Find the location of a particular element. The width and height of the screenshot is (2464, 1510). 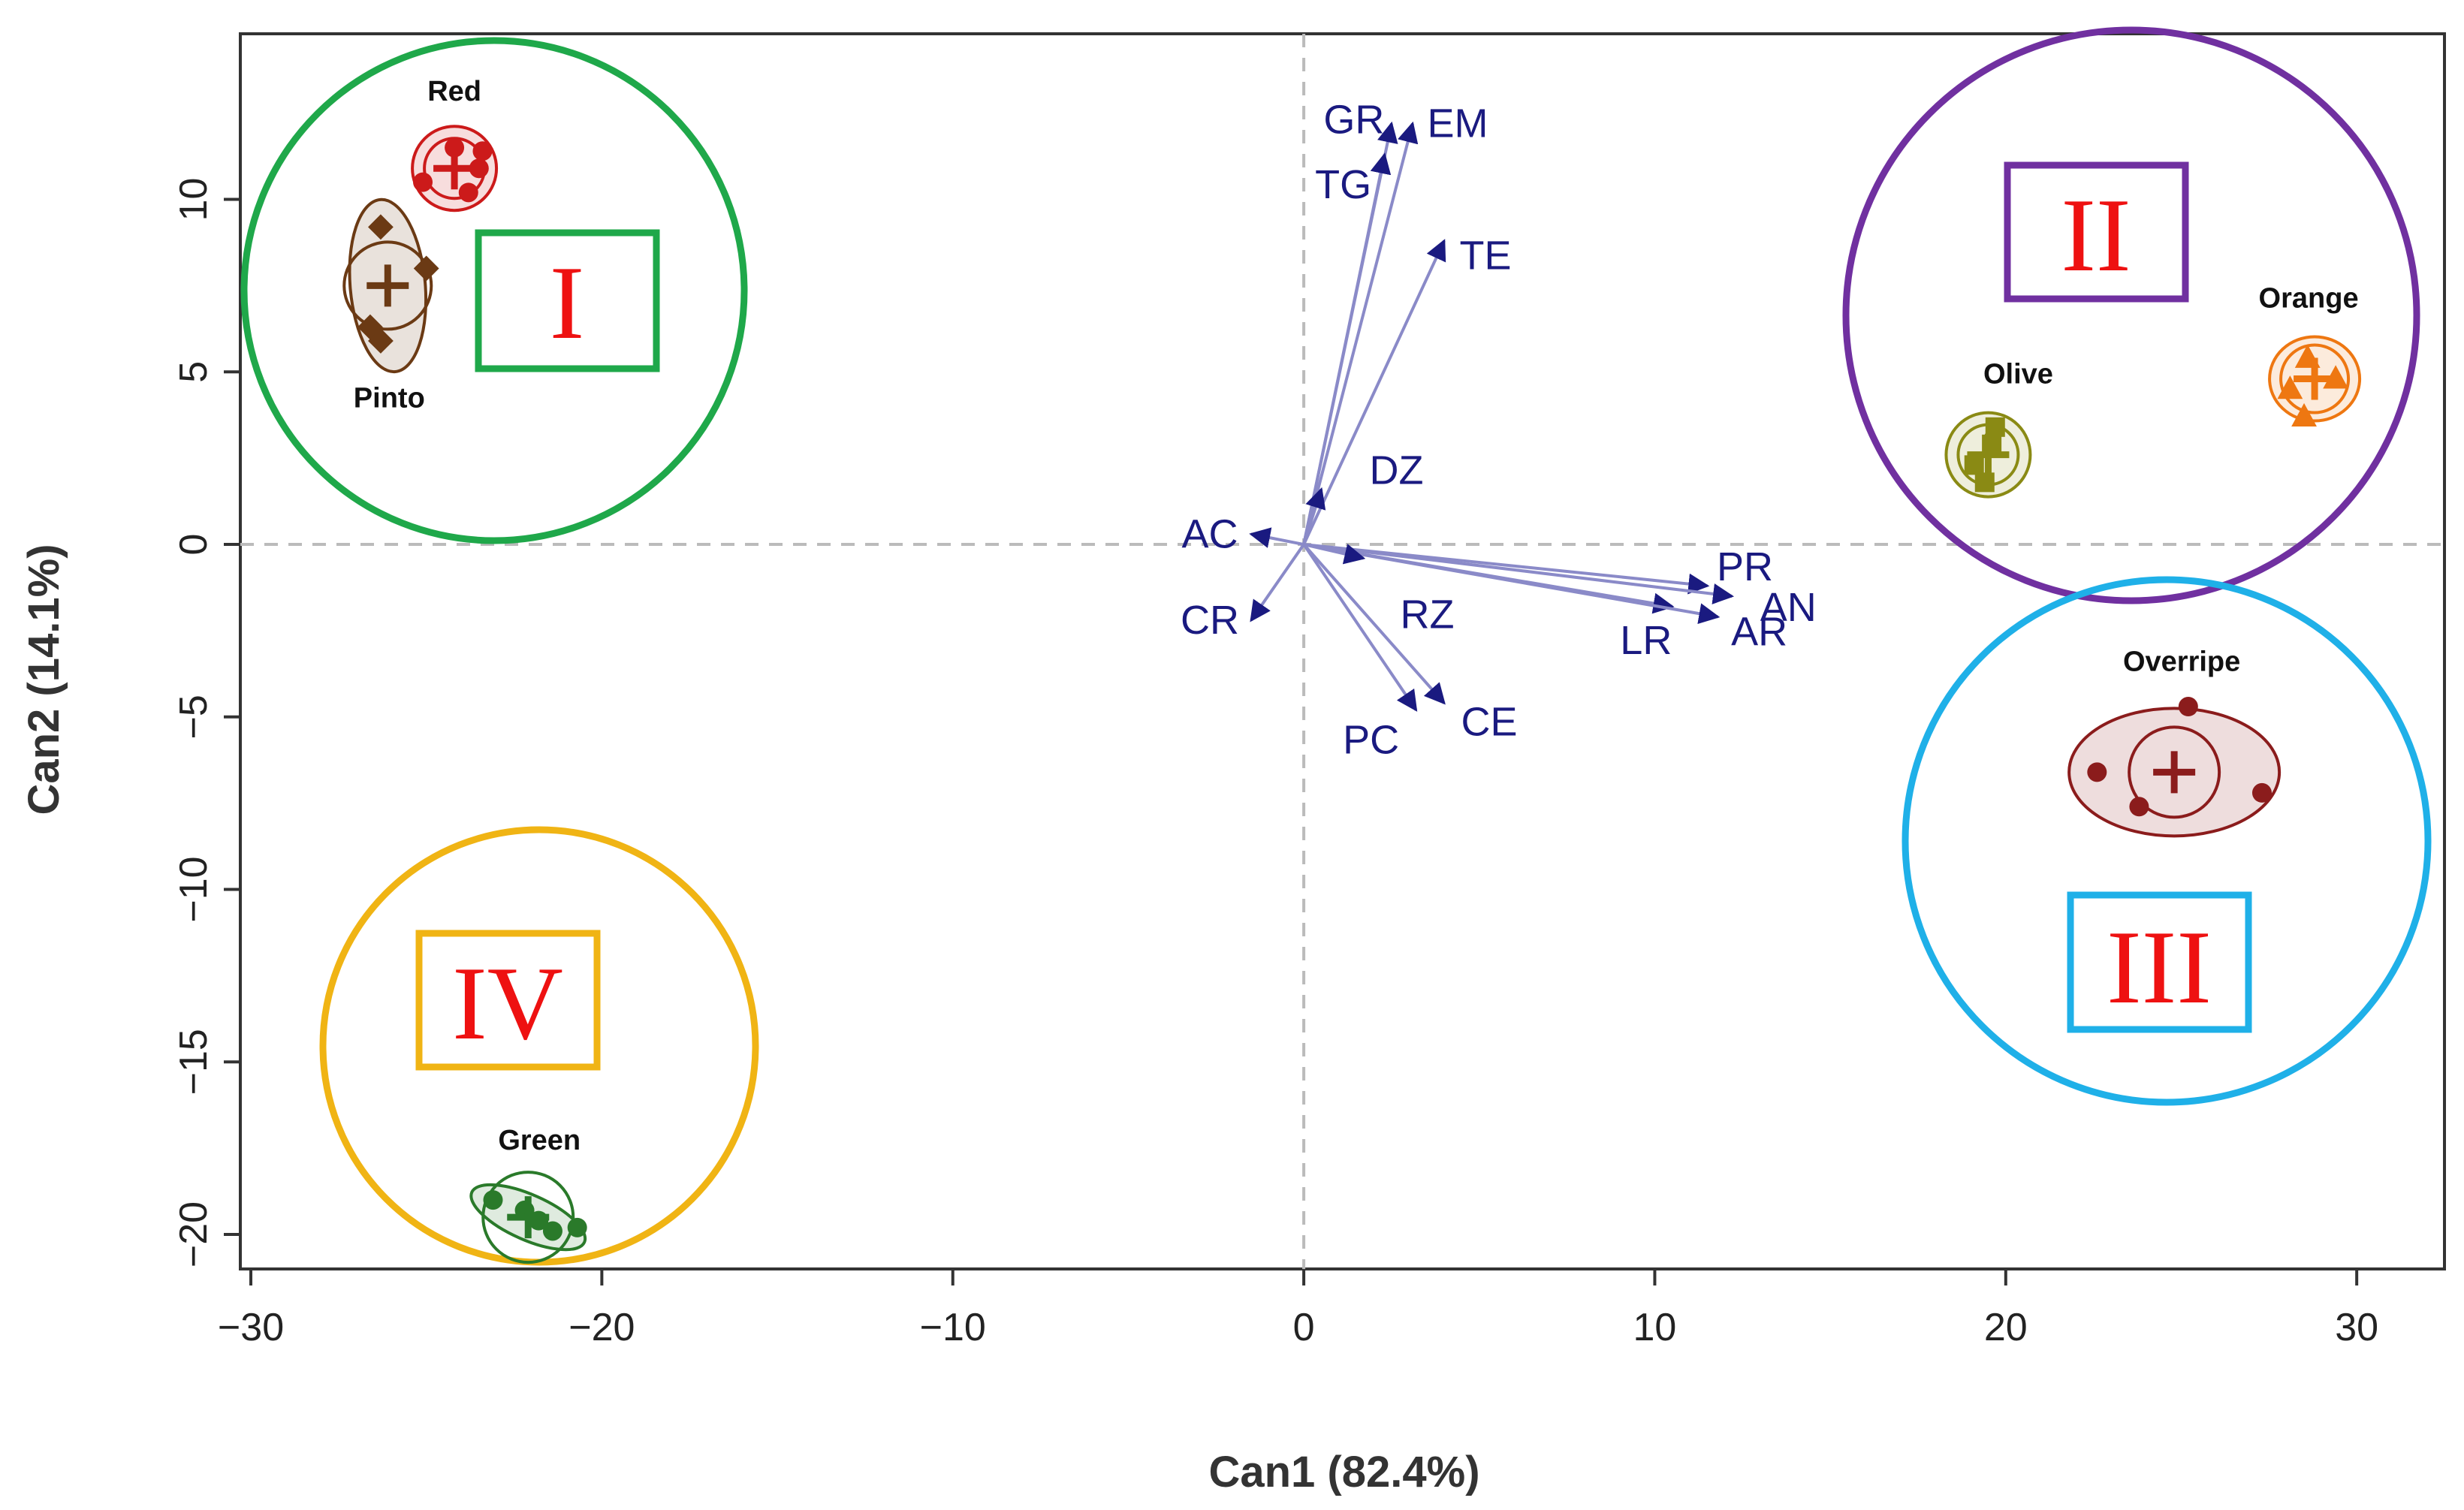

y-tick-label: −15 is located at coordinates (194, 1062).